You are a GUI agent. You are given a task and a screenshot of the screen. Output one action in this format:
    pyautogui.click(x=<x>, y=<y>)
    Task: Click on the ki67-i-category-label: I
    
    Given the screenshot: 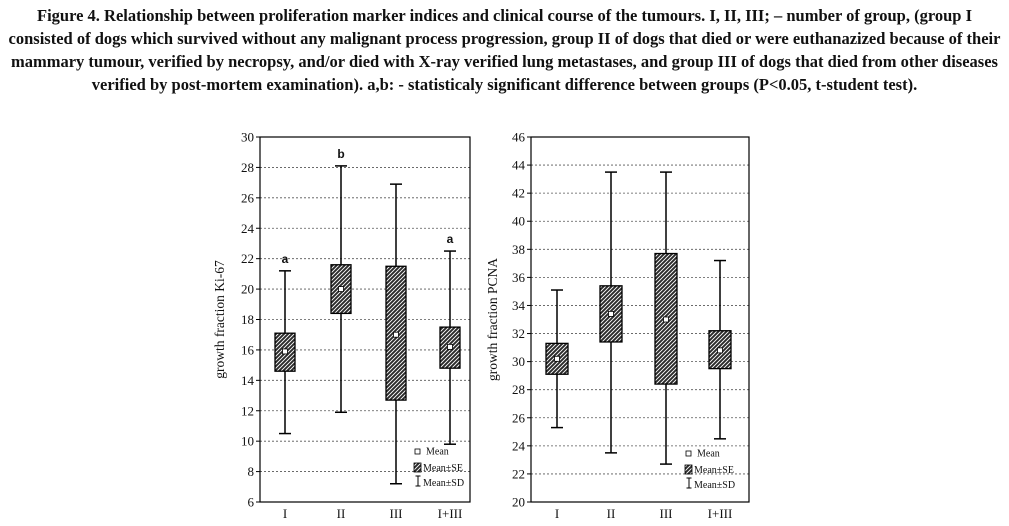 What is the action you would take?
    pyautogui.click(x=285, y=513)
    